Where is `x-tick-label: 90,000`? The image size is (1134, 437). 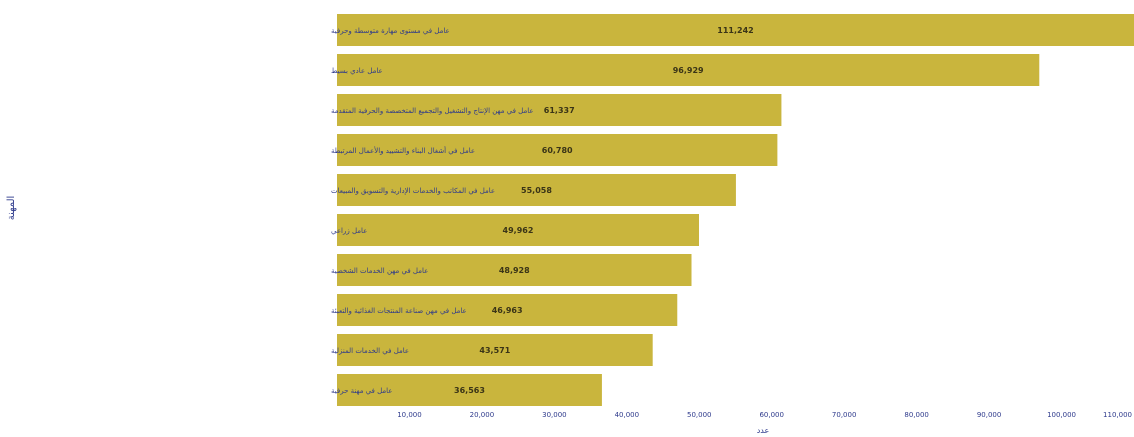 x-tick-label: 90,000 is located at coordinates (989, 415).